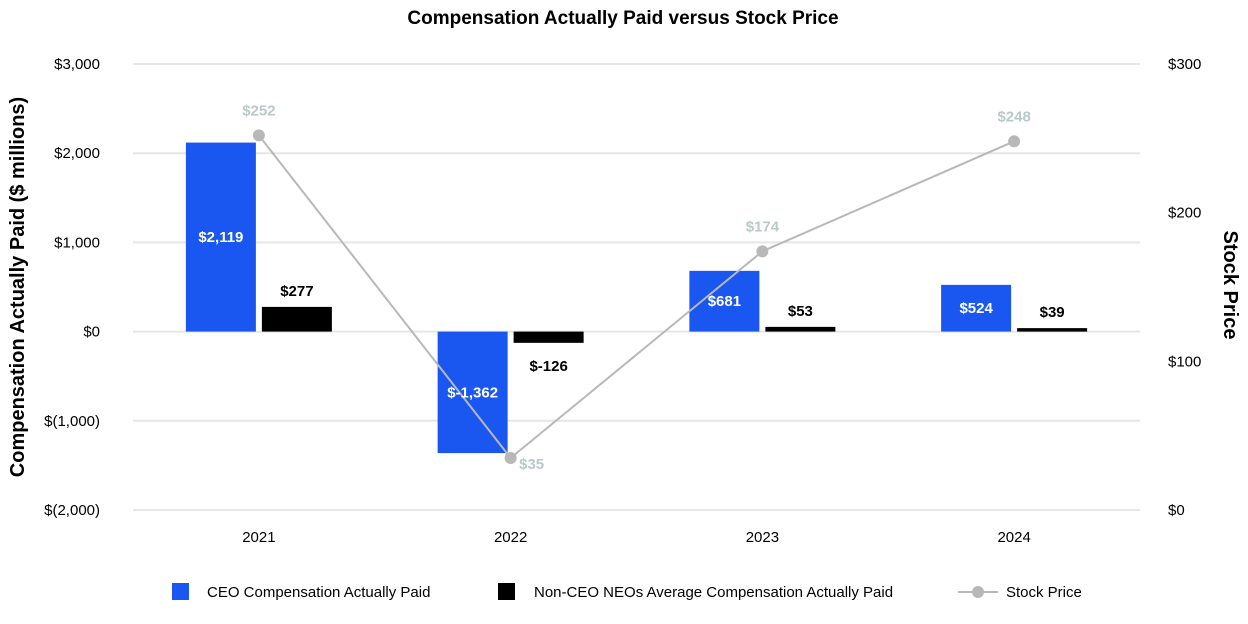 Image resolution: width=1248 pixels, height=624 pixels. I want to click on y-tick-label: $(1,000), so click(72, 421).